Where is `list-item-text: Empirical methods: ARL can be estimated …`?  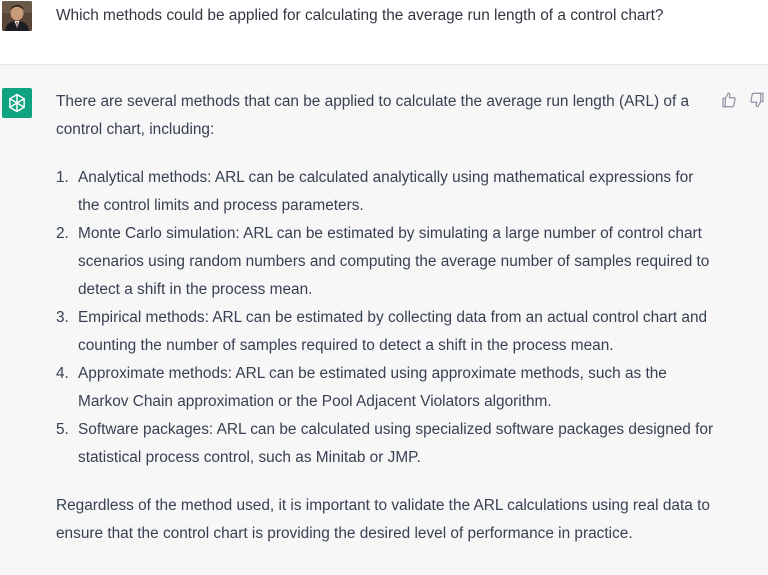
list-item-text: Empirical methods: ARL can be estimated … is located at coordinates (393, 331).